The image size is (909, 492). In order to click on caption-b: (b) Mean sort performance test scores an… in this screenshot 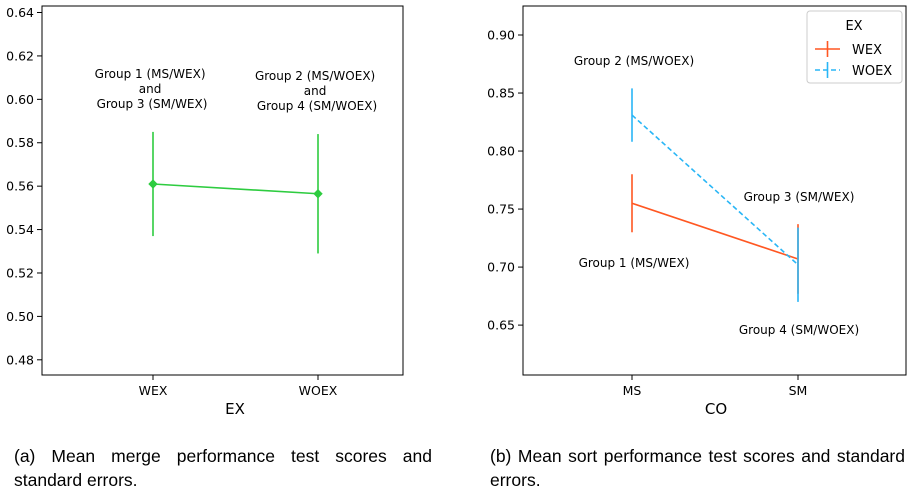, I will do `click(697, 468)`.